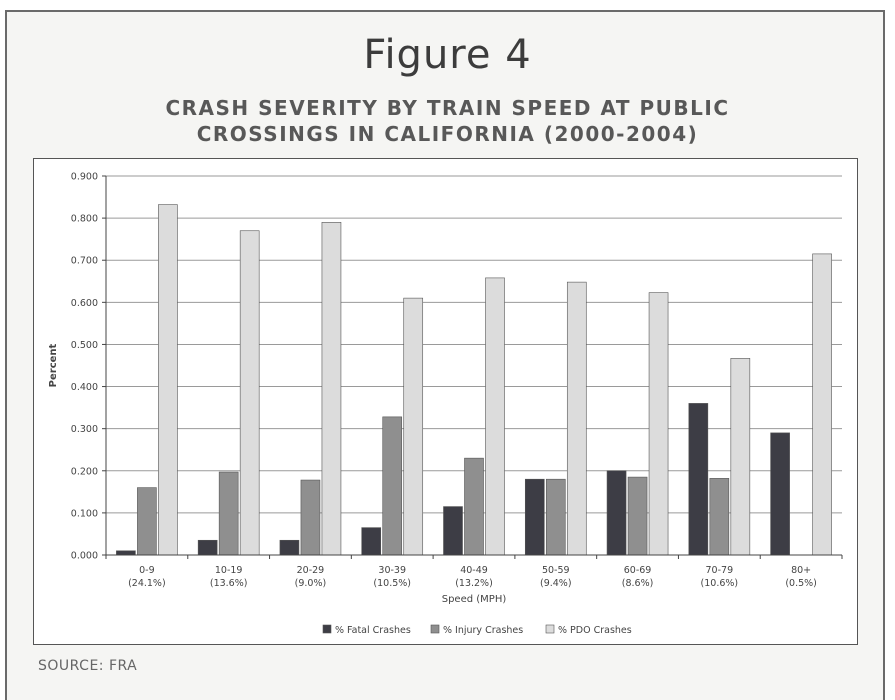 Image resolution: width=895 pixels, height=700 pixels. What do you see at coordinates (780, 494) in the screenshot?
I see `bar-fatal-crashes-80+` at bounding box center [780, 494].